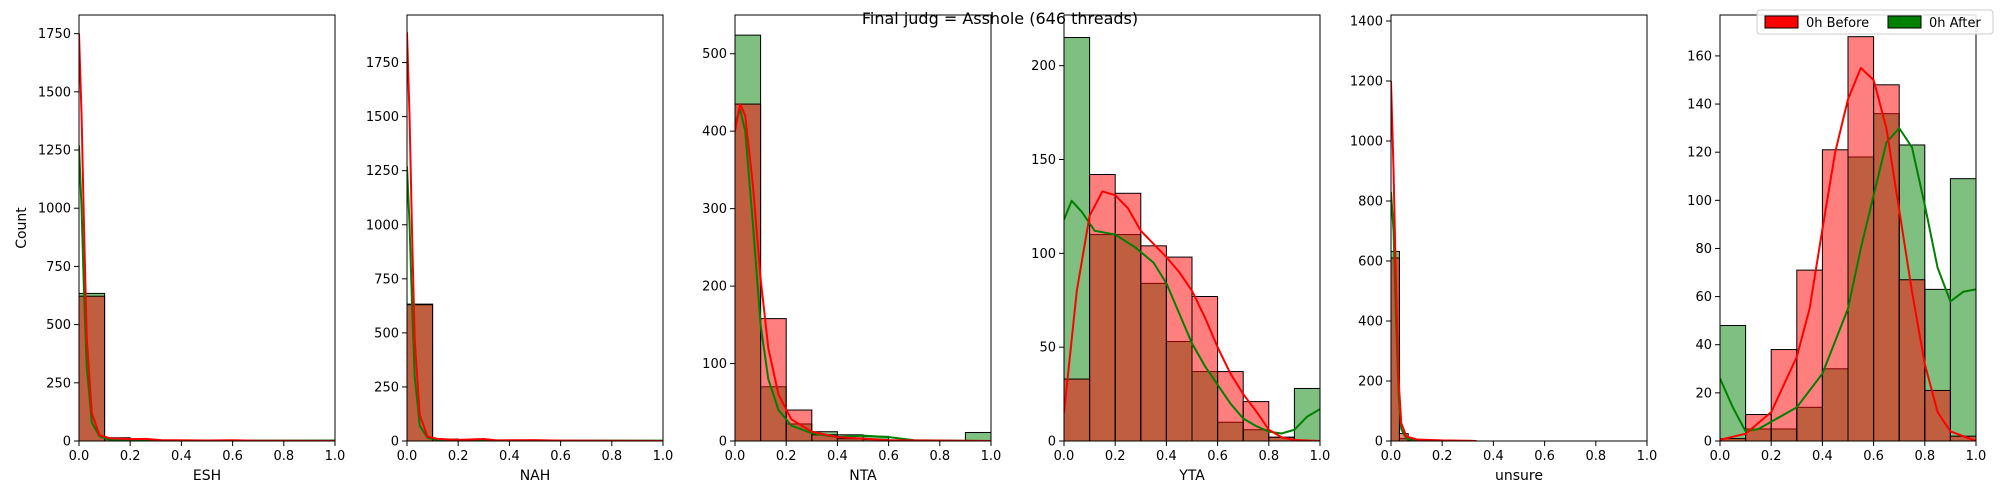 The height and width of the screenshot is (500, 2000). I want to click on y-tick-label: 1250, so click(54, 151).